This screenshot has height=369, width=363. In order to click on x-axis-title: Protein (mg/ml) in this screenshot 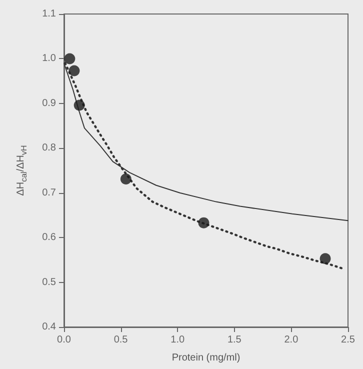, I will do `click(206, 358)`.